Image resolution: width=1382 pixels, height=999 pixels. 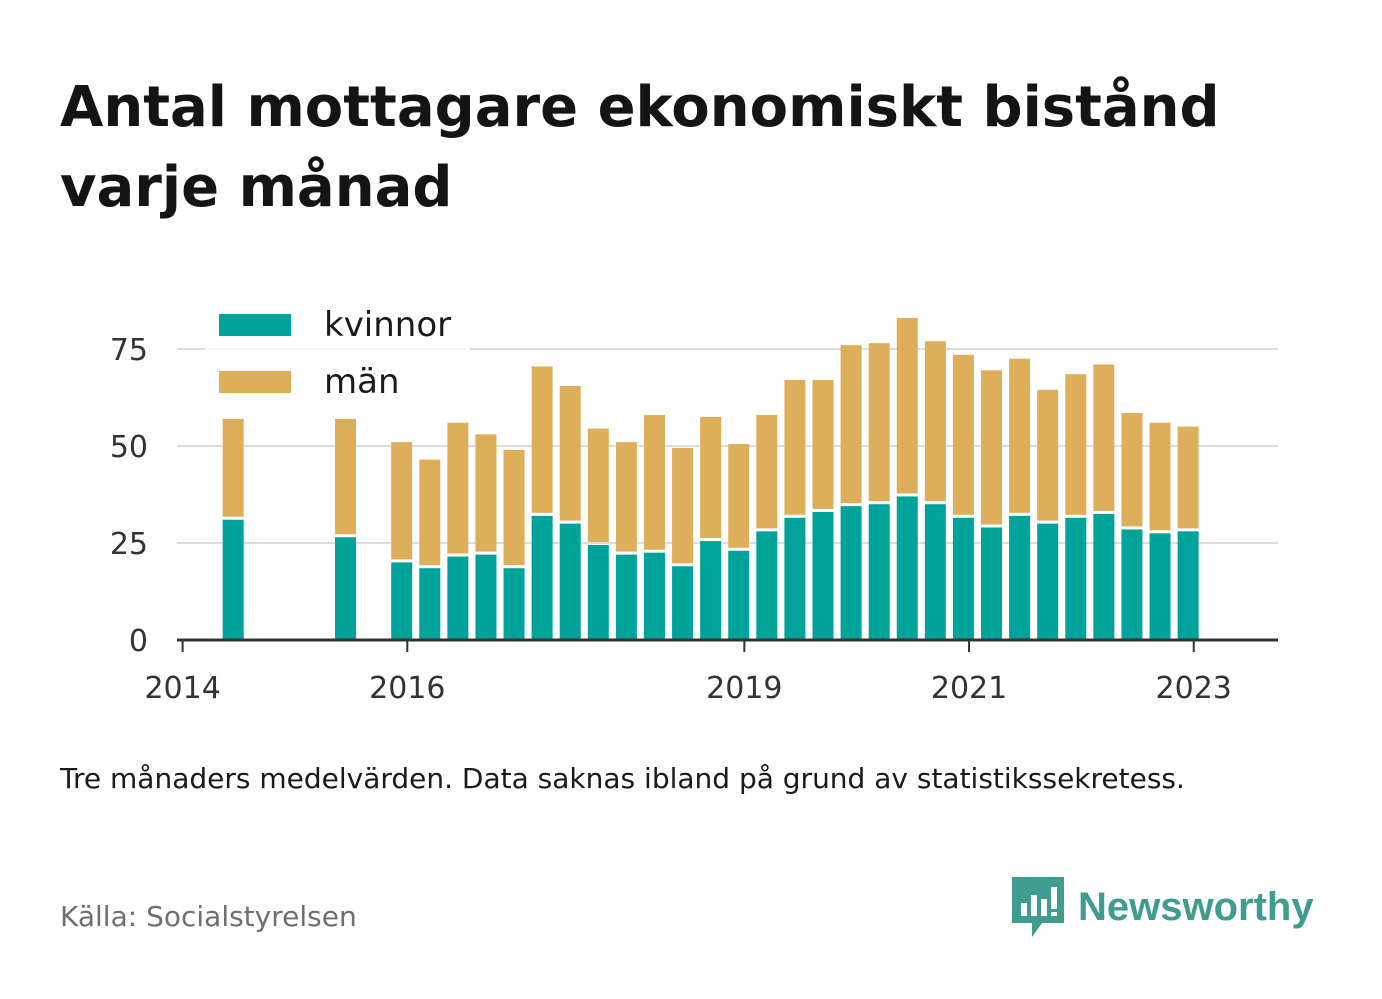 I want to click on newsworthy-bubble-icon, so click(x=1038, y=907).